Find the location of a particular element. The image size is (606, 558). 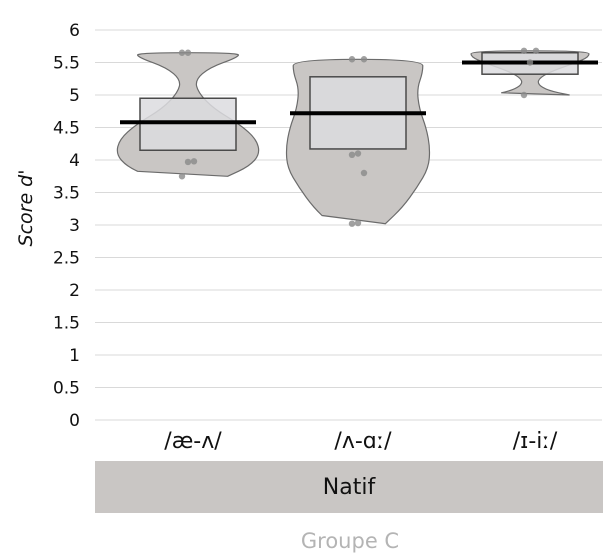

y-tick-label: 4.5 is located at coordinates (66, 129).